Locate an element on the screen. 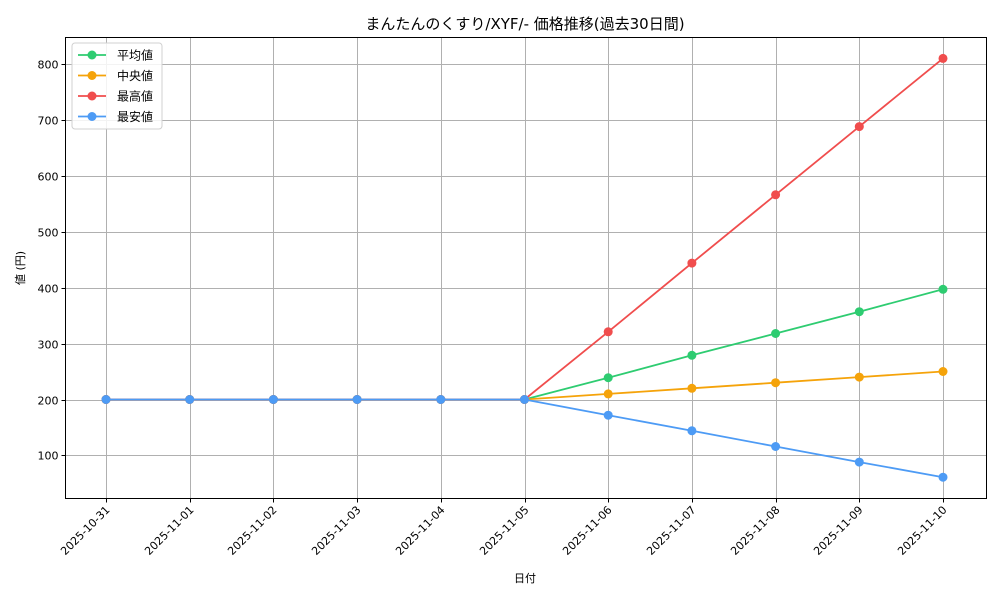 The width and height of the screenshot is (1000, 604). y-tick-label: 700 is located at coordinates (48, 121).